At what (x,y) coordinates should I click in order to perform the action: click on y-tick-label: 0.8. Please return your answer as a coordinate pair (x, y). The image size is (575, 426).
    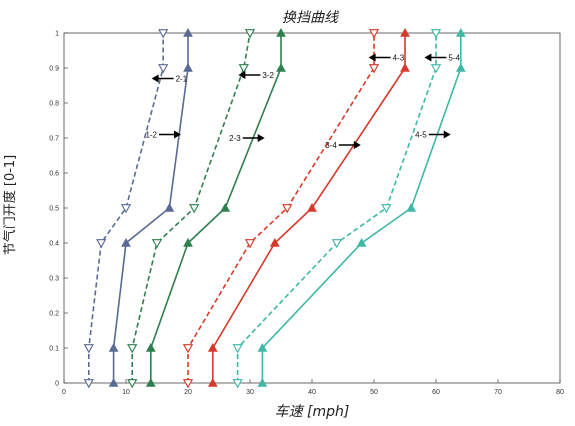
    Looking at the image, I should click on (54, 104).